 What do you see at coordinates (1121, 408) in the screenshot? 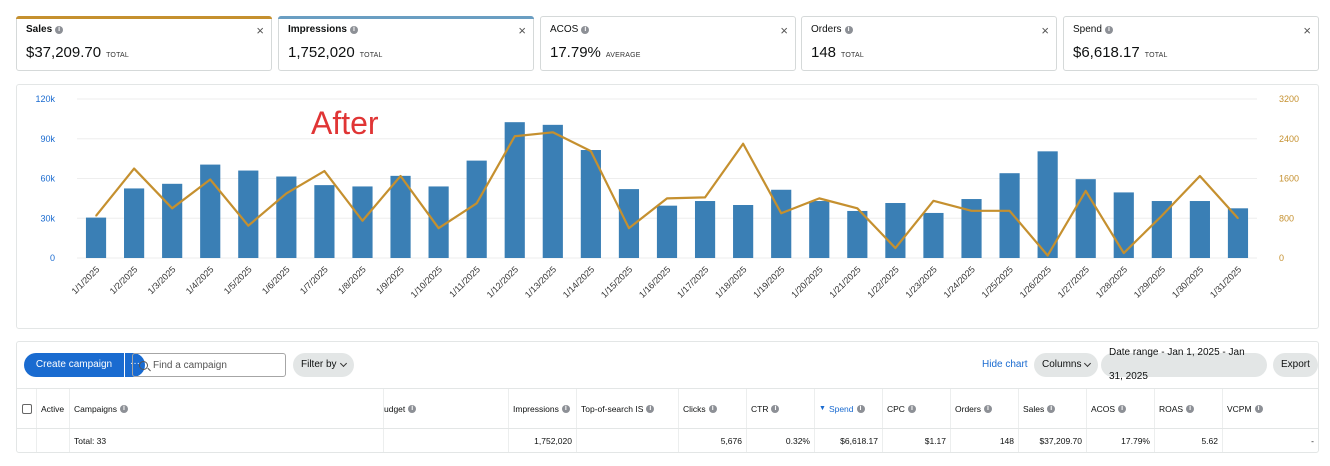
I see `header-acos: ACOS i` at bounding box center [1121, 408].